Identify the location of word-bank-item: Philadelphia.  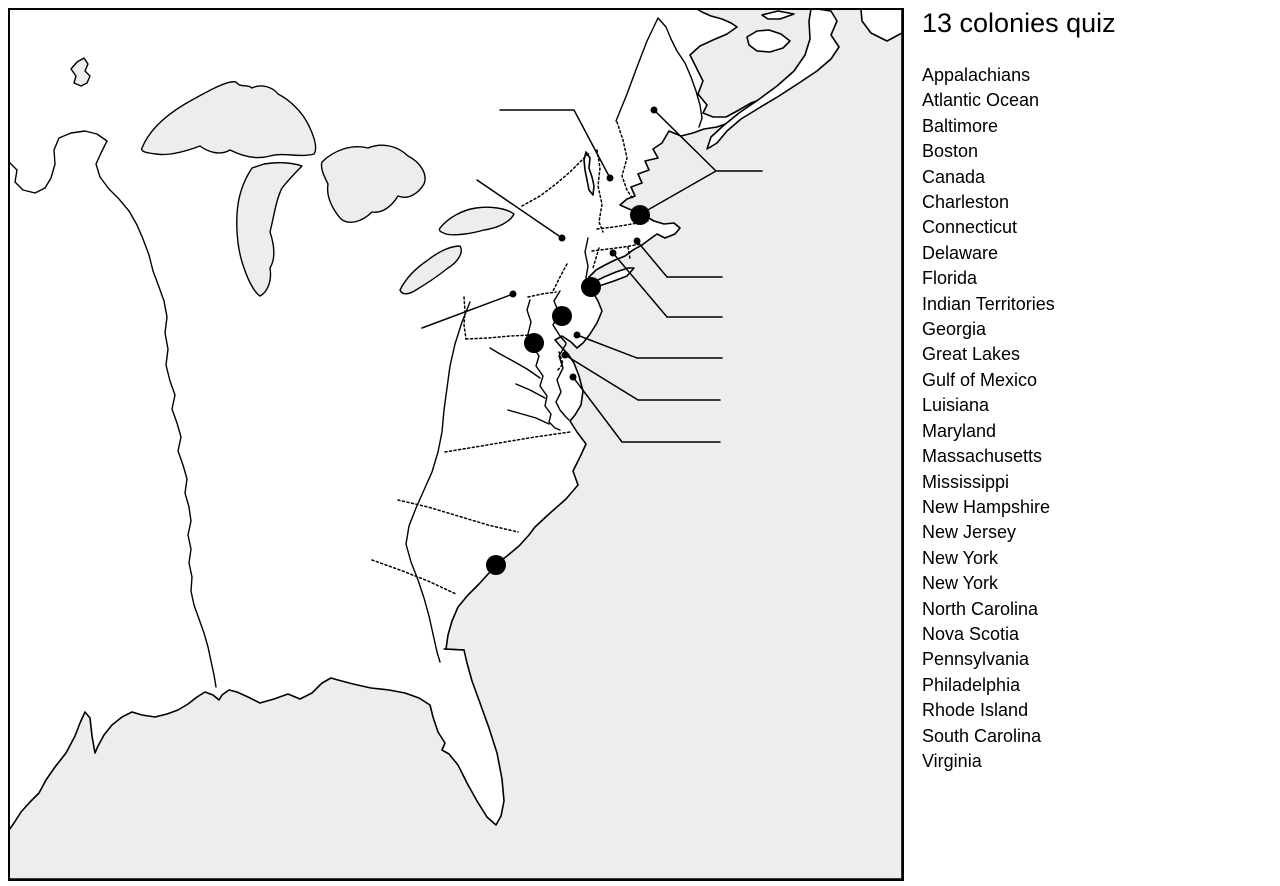
(971, 684).